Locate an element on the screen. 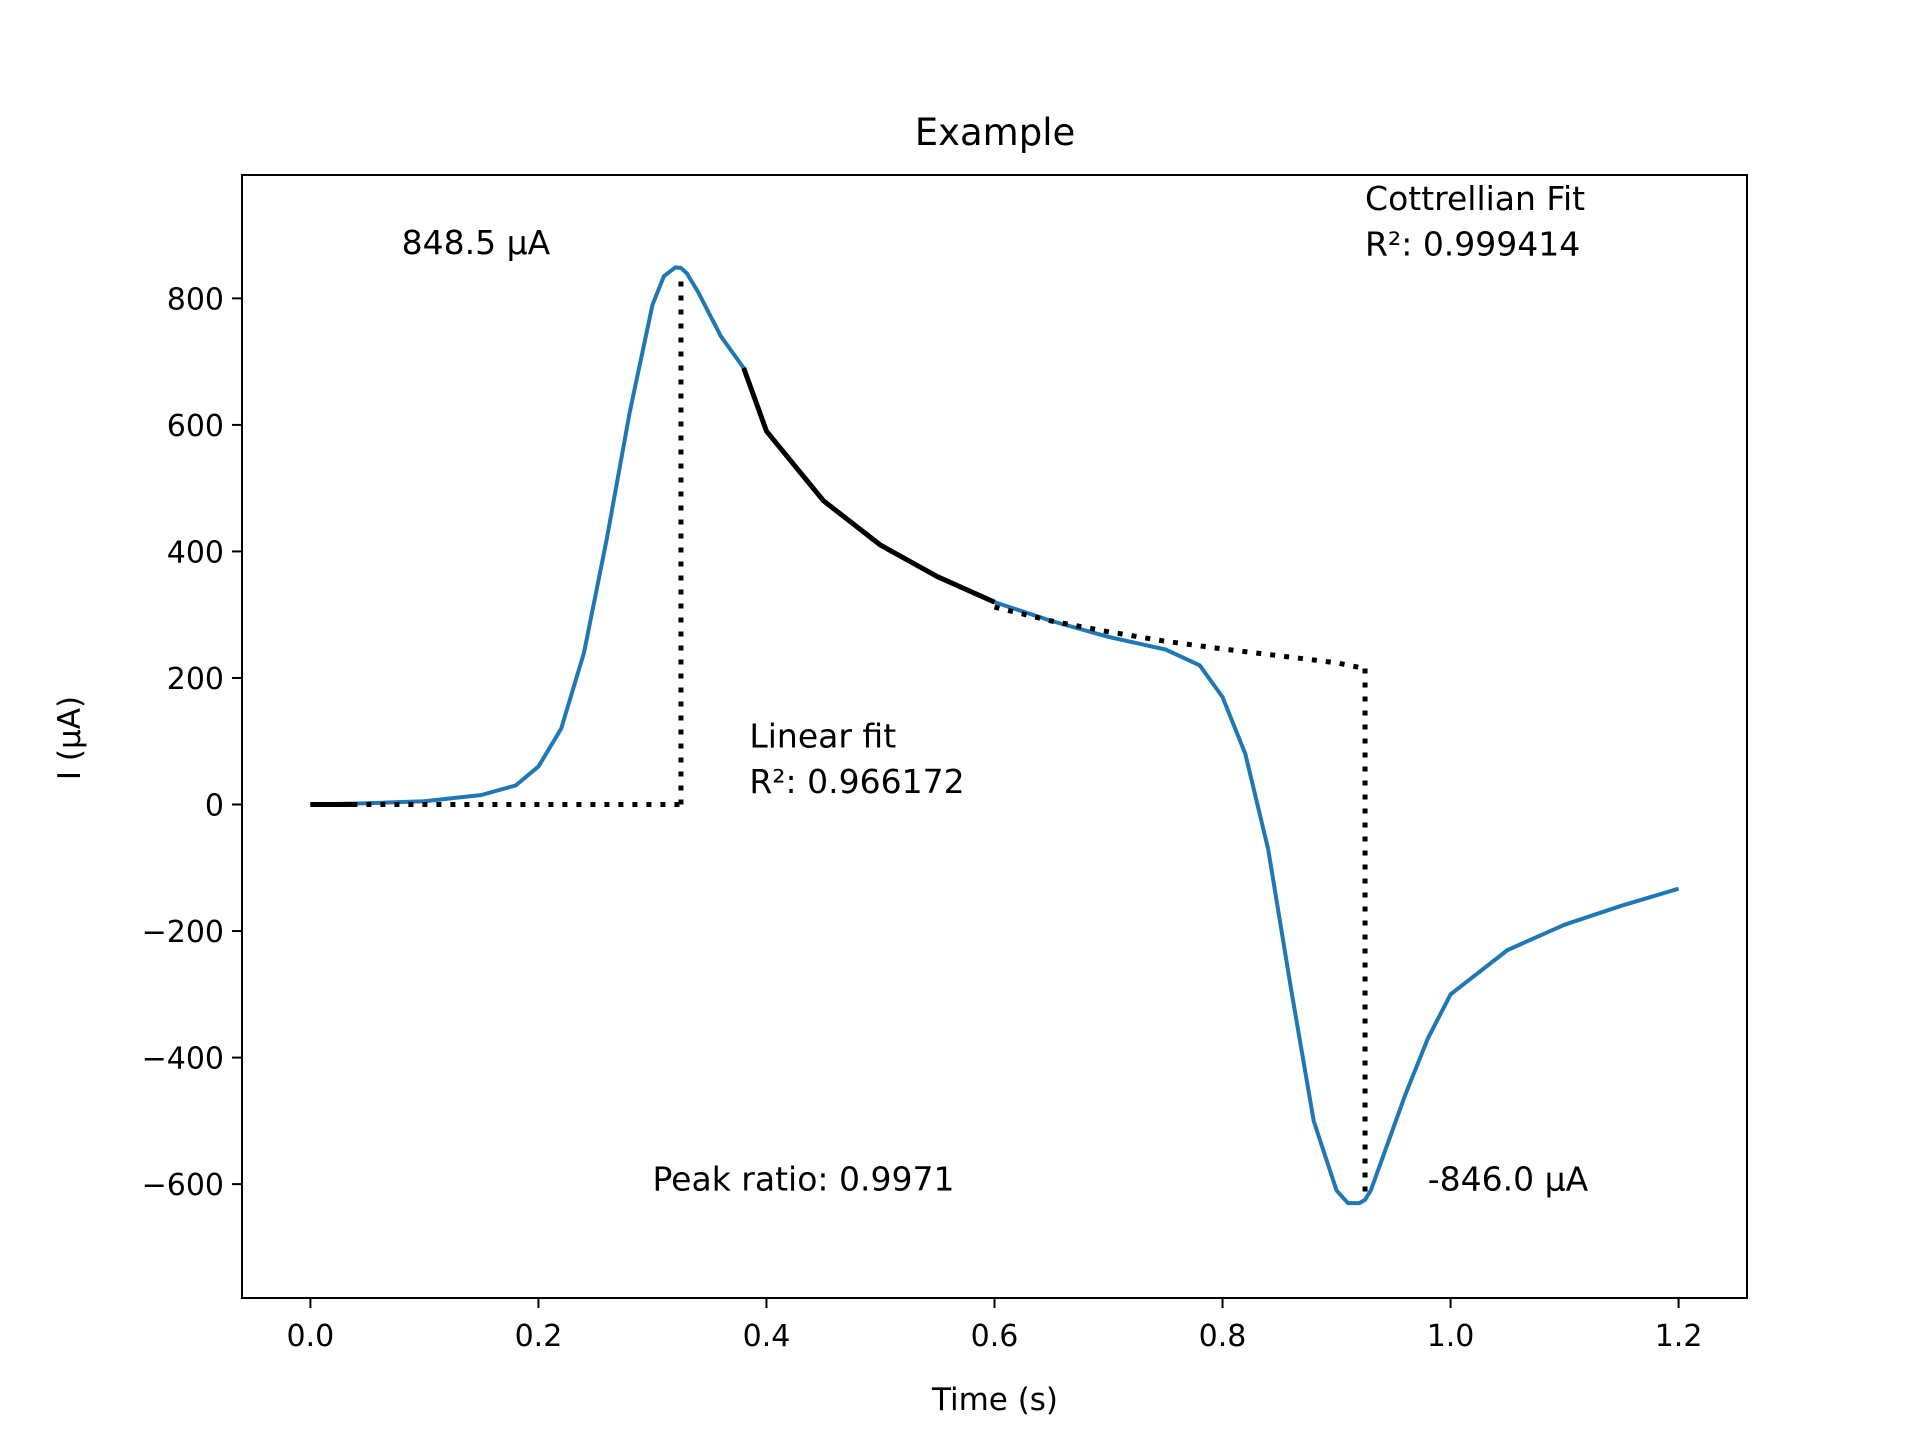 The width and height of the screenshot is (1920, 1440). linear-fit-title: Linear fit is located at coordinates (822, 736).